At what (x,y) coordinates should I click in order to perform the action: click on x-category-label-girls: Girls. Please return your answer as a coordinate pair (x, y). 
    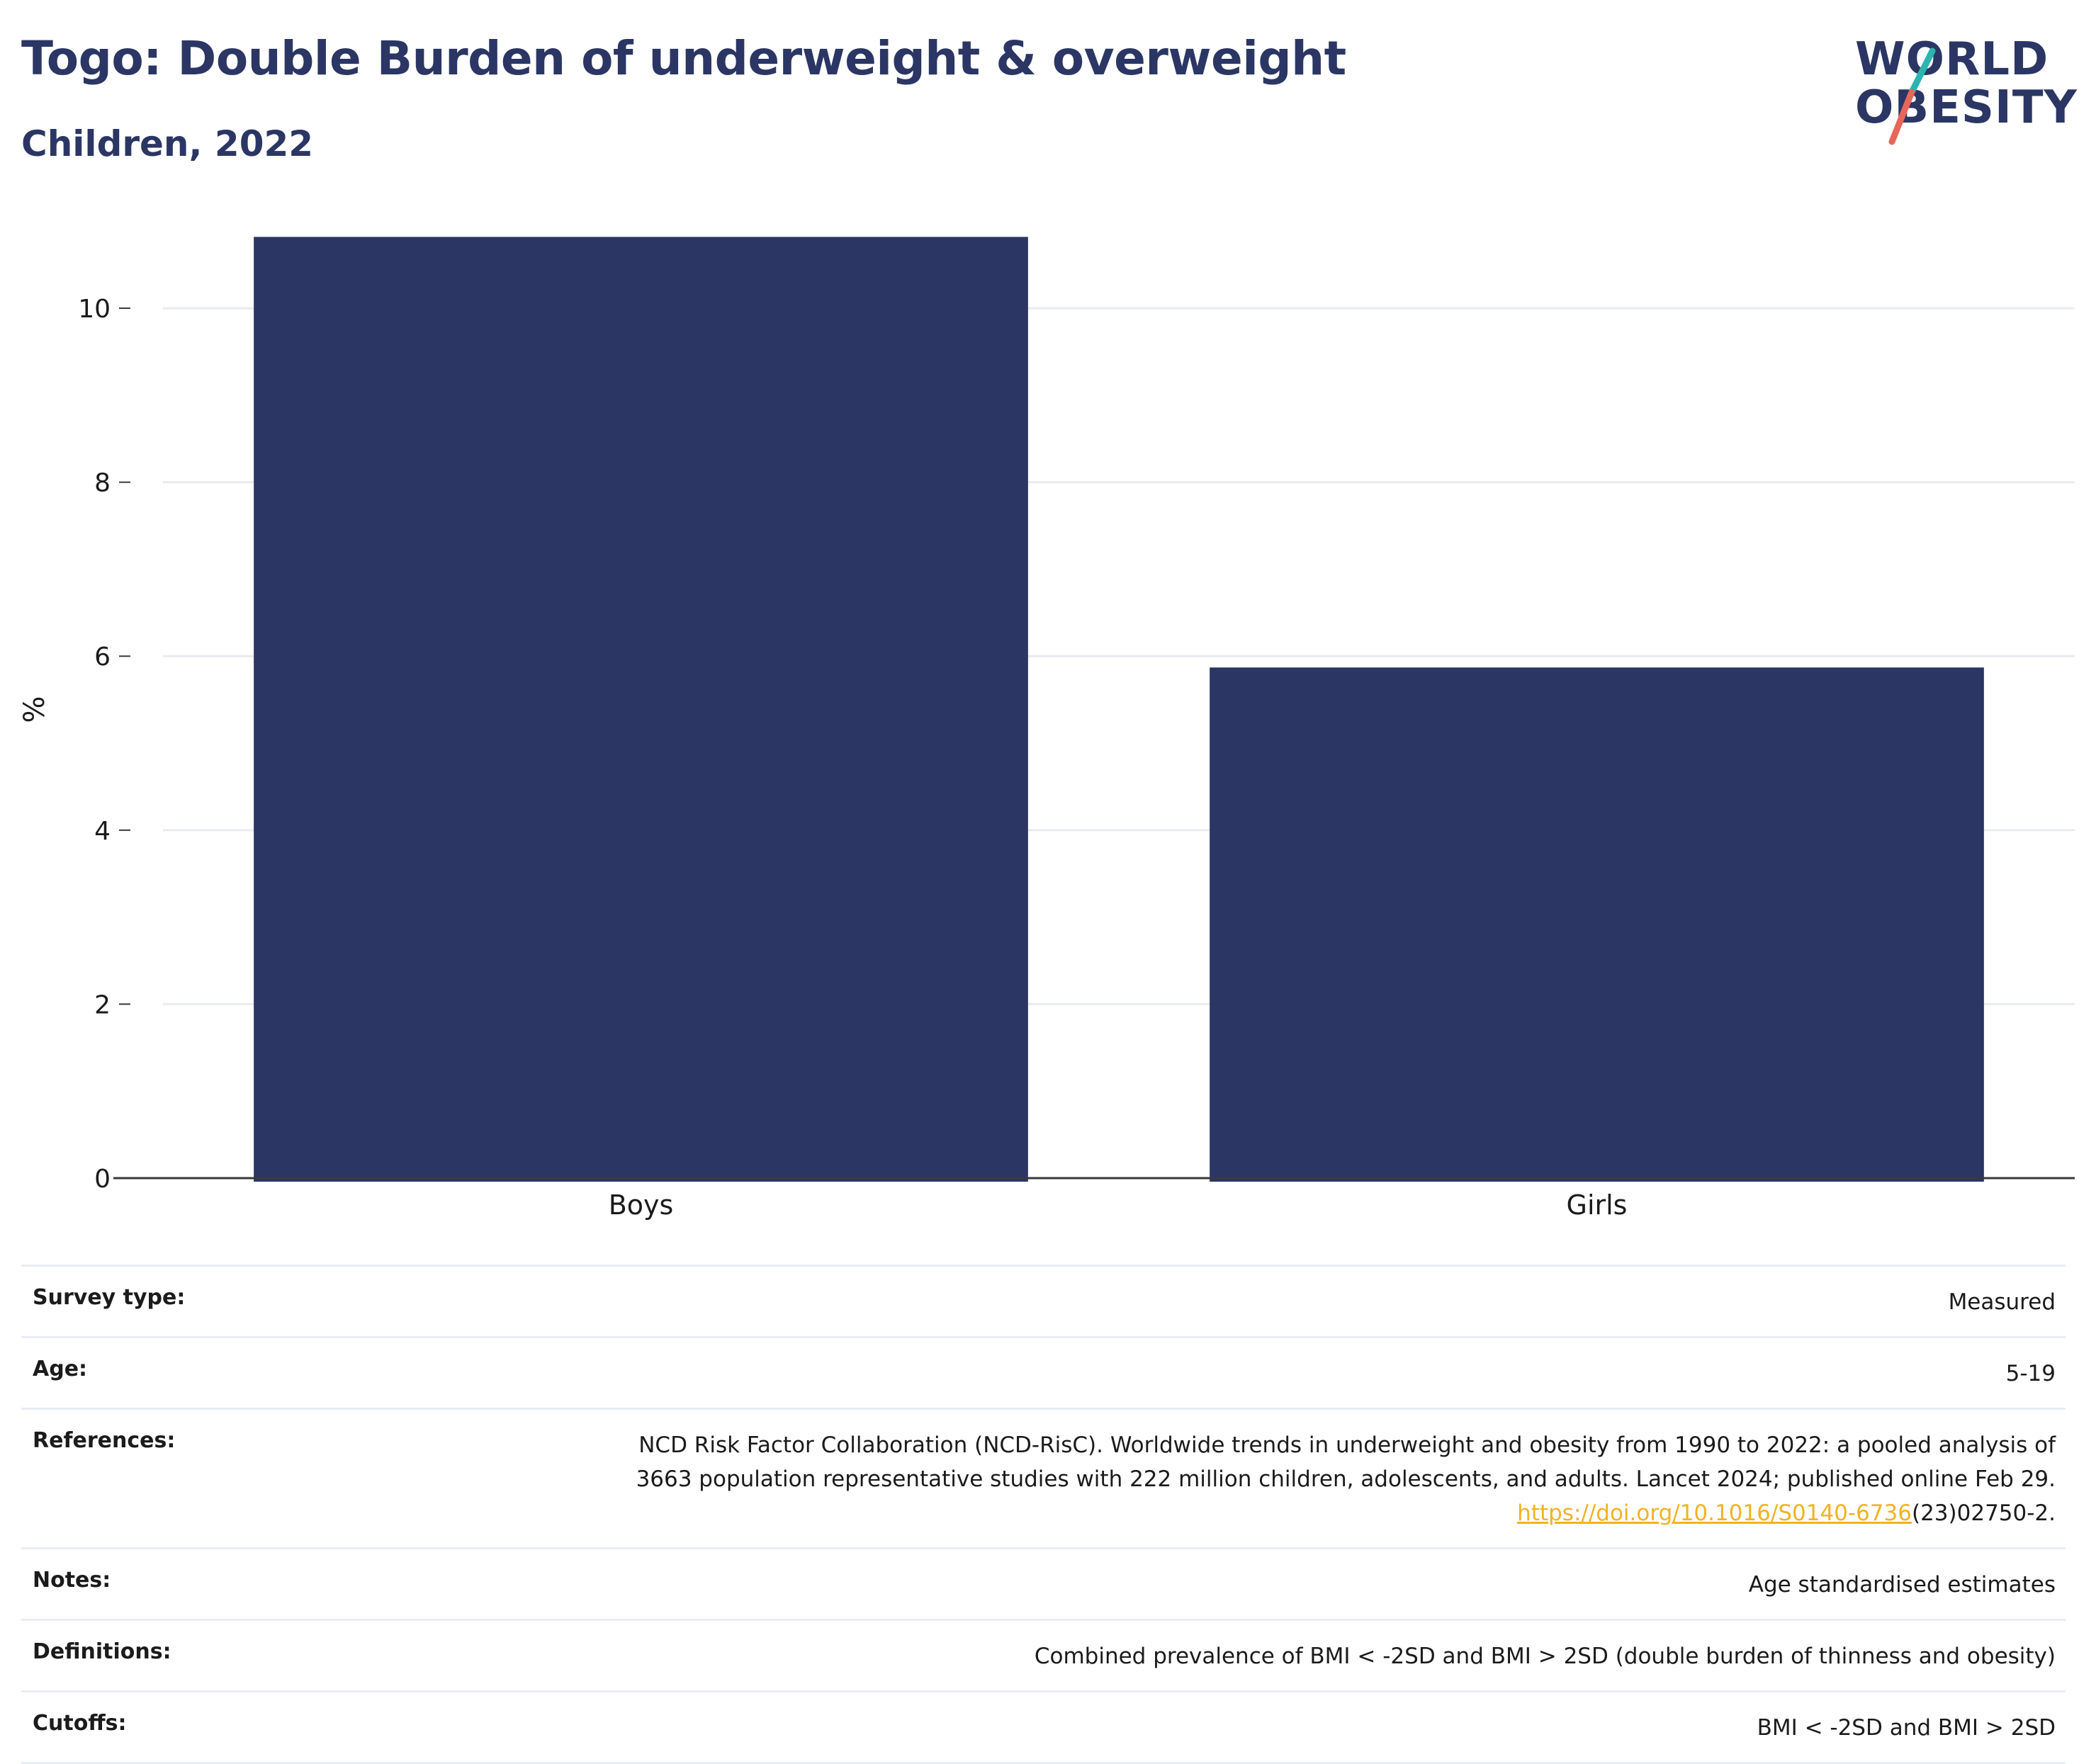
    Looking at the image, I should click on (1598, 1205).